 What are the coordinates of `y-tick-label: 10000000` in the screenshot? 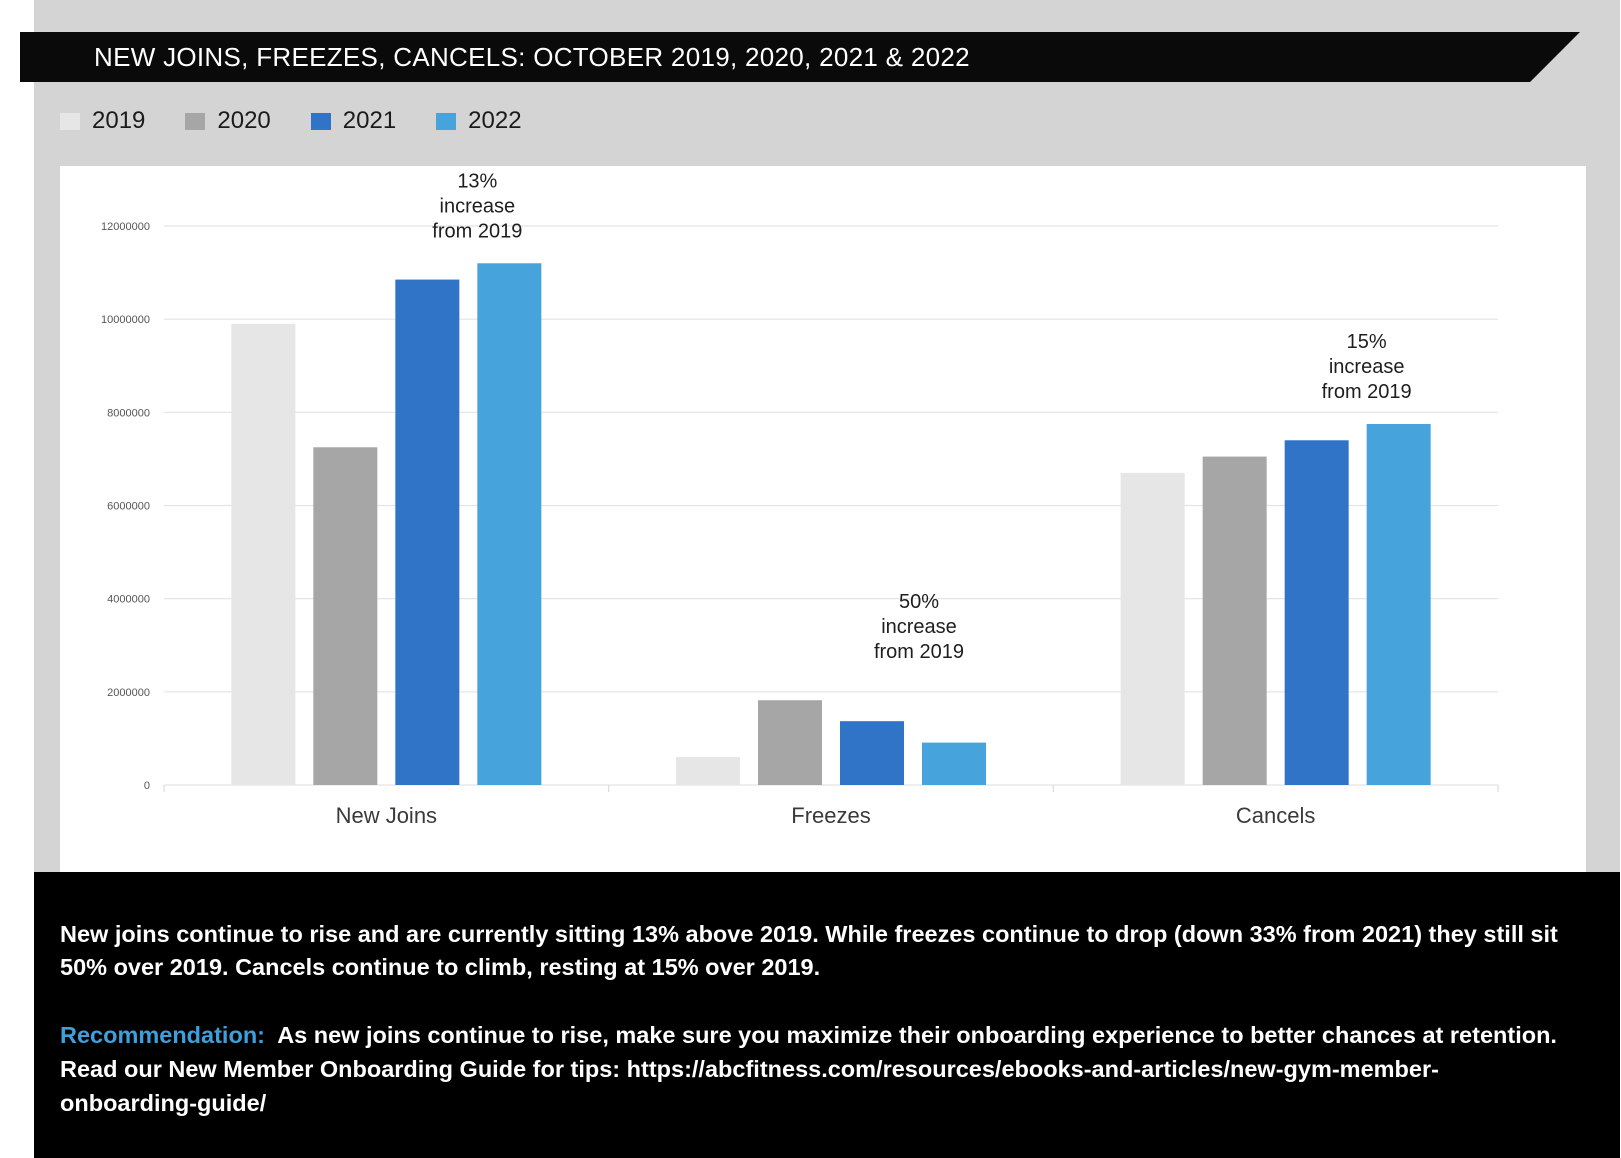 It's located at (125, 320).